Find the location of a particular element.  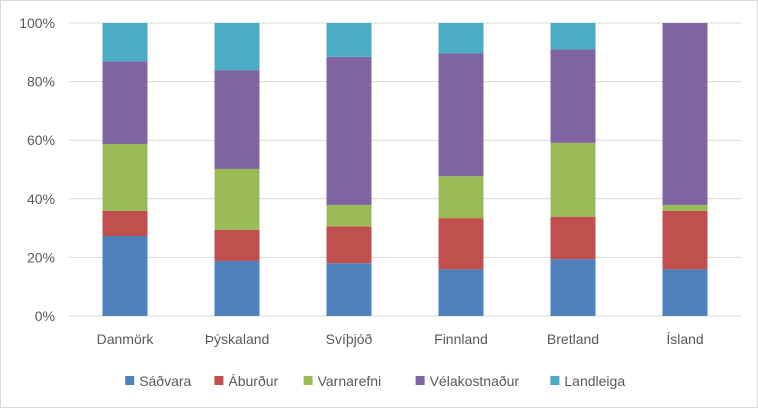

y-tick-label: 100% is located at coordinates (37, 23).